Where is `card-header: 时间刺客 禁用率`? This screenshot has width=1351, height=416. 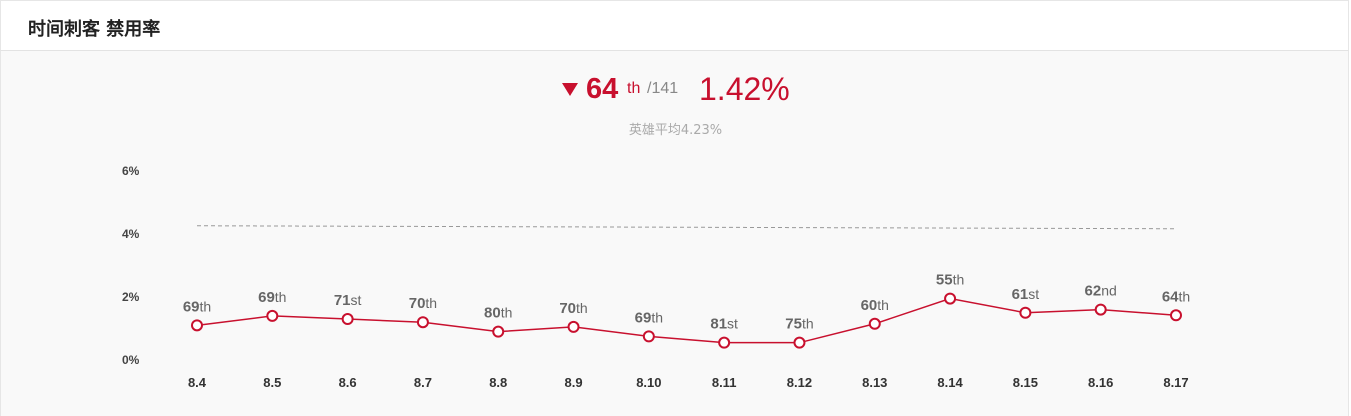
card-header: 时间刺客 禁用率 is located at coordinates (674, 25).